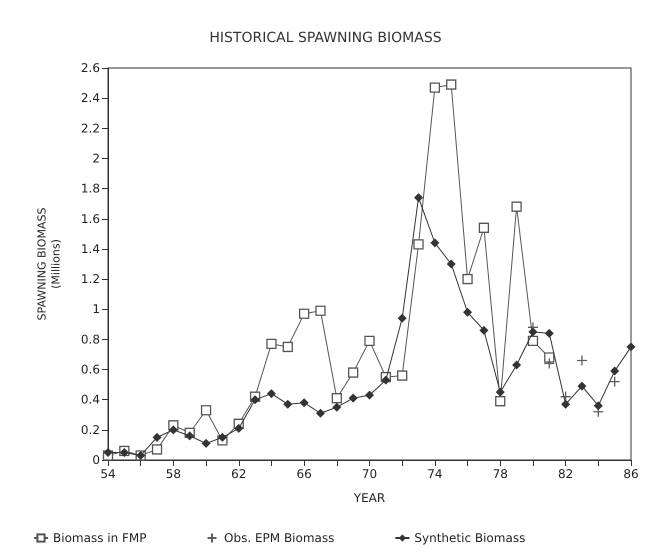 The width and height of the screenshot is (651, 559). I want to click on x-tick-label: 74, so click(435, 474).